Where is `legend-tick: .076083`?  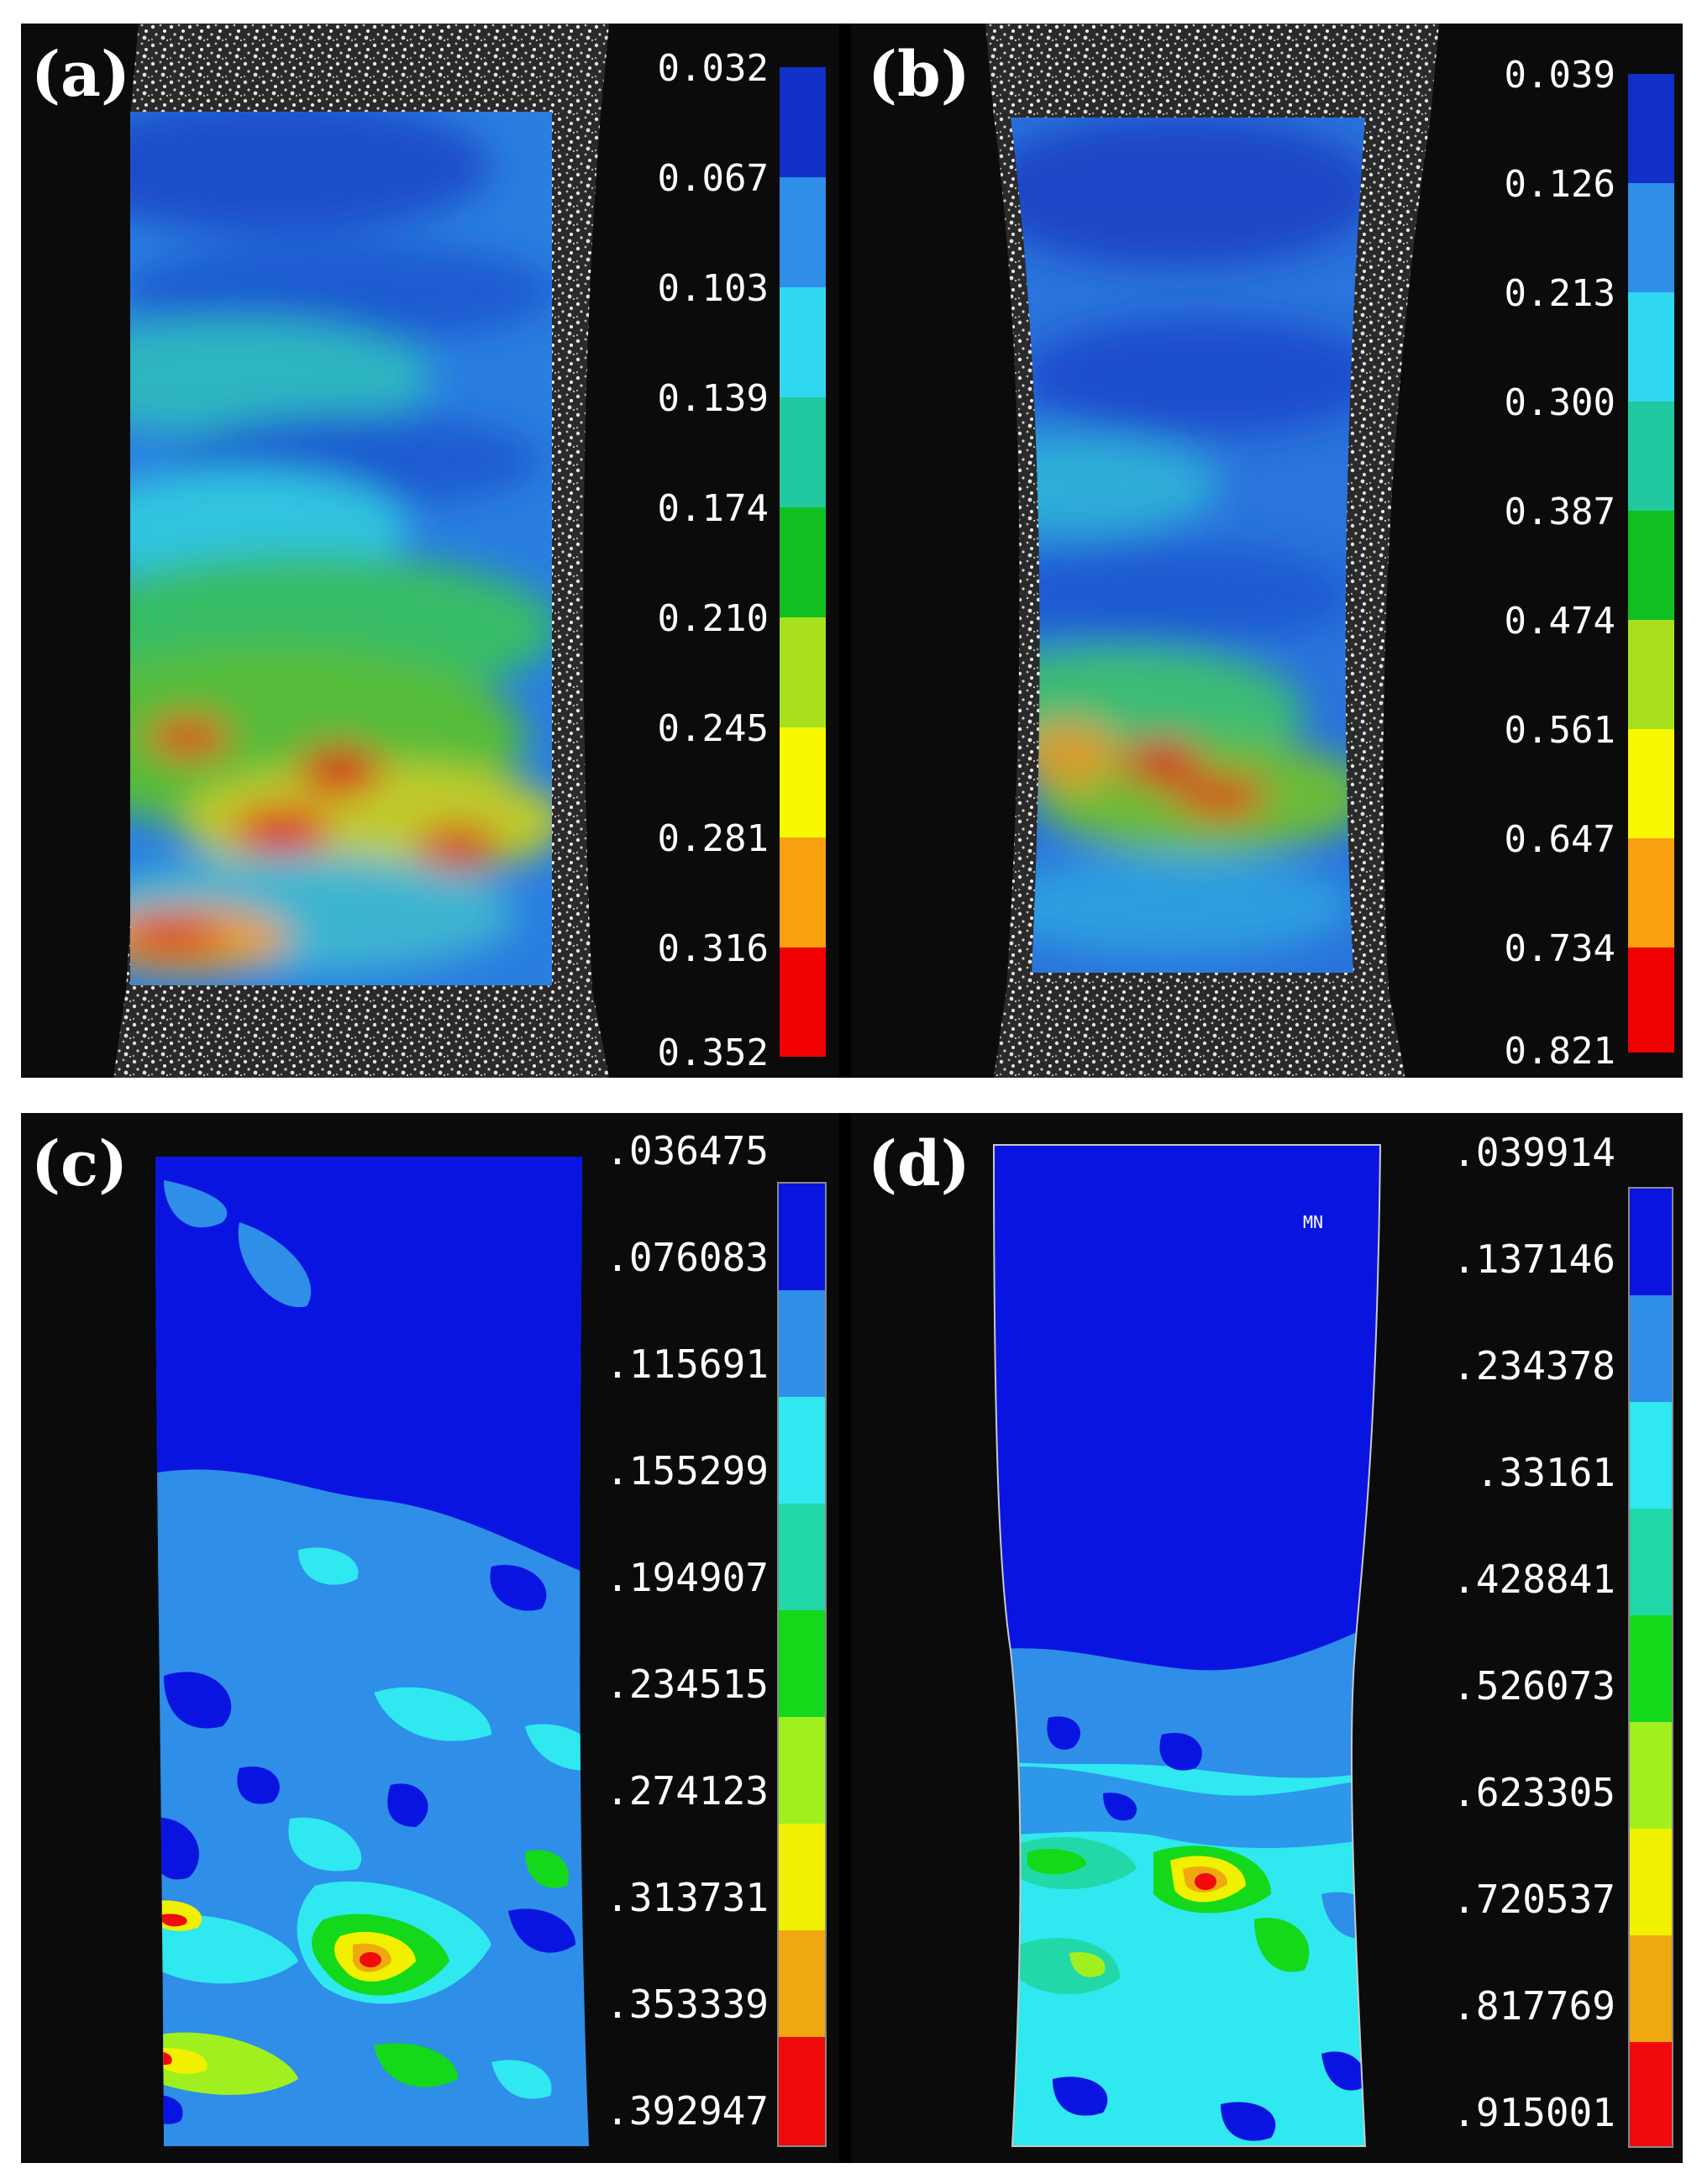
legend-tick: .076083 is located at coordinates (687, 1257).